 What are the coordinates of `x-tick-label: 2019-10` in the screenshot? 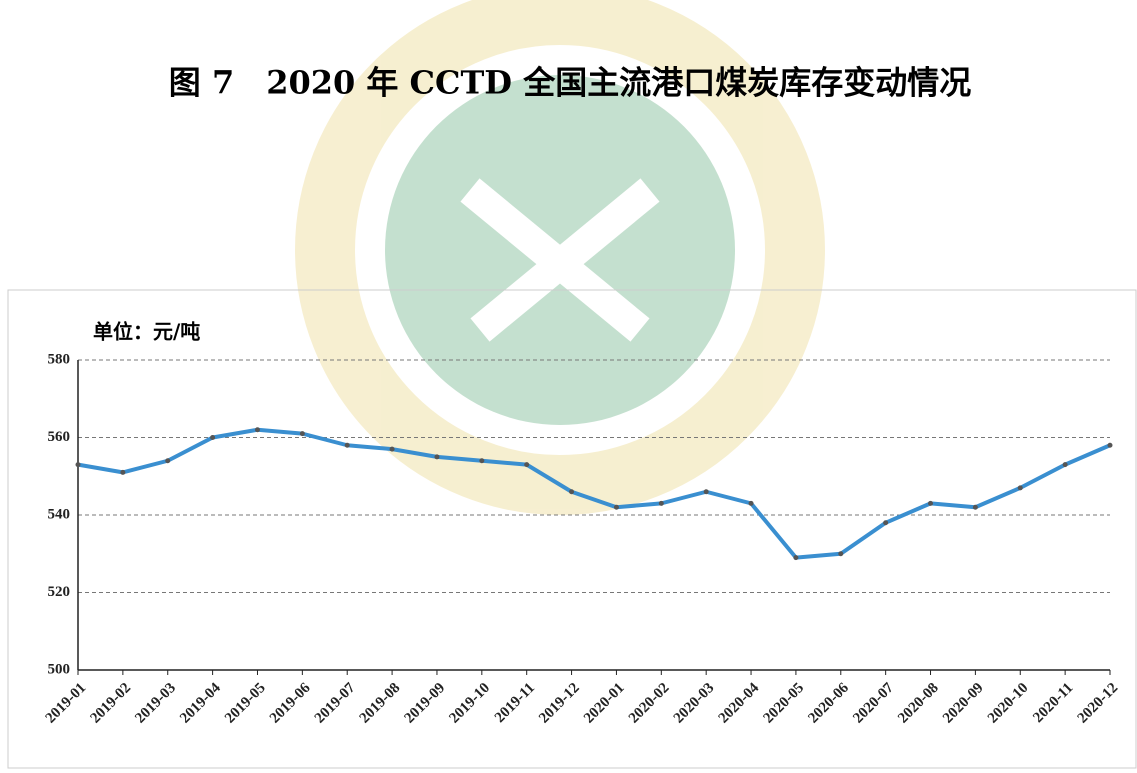 It's located at (469, 703).